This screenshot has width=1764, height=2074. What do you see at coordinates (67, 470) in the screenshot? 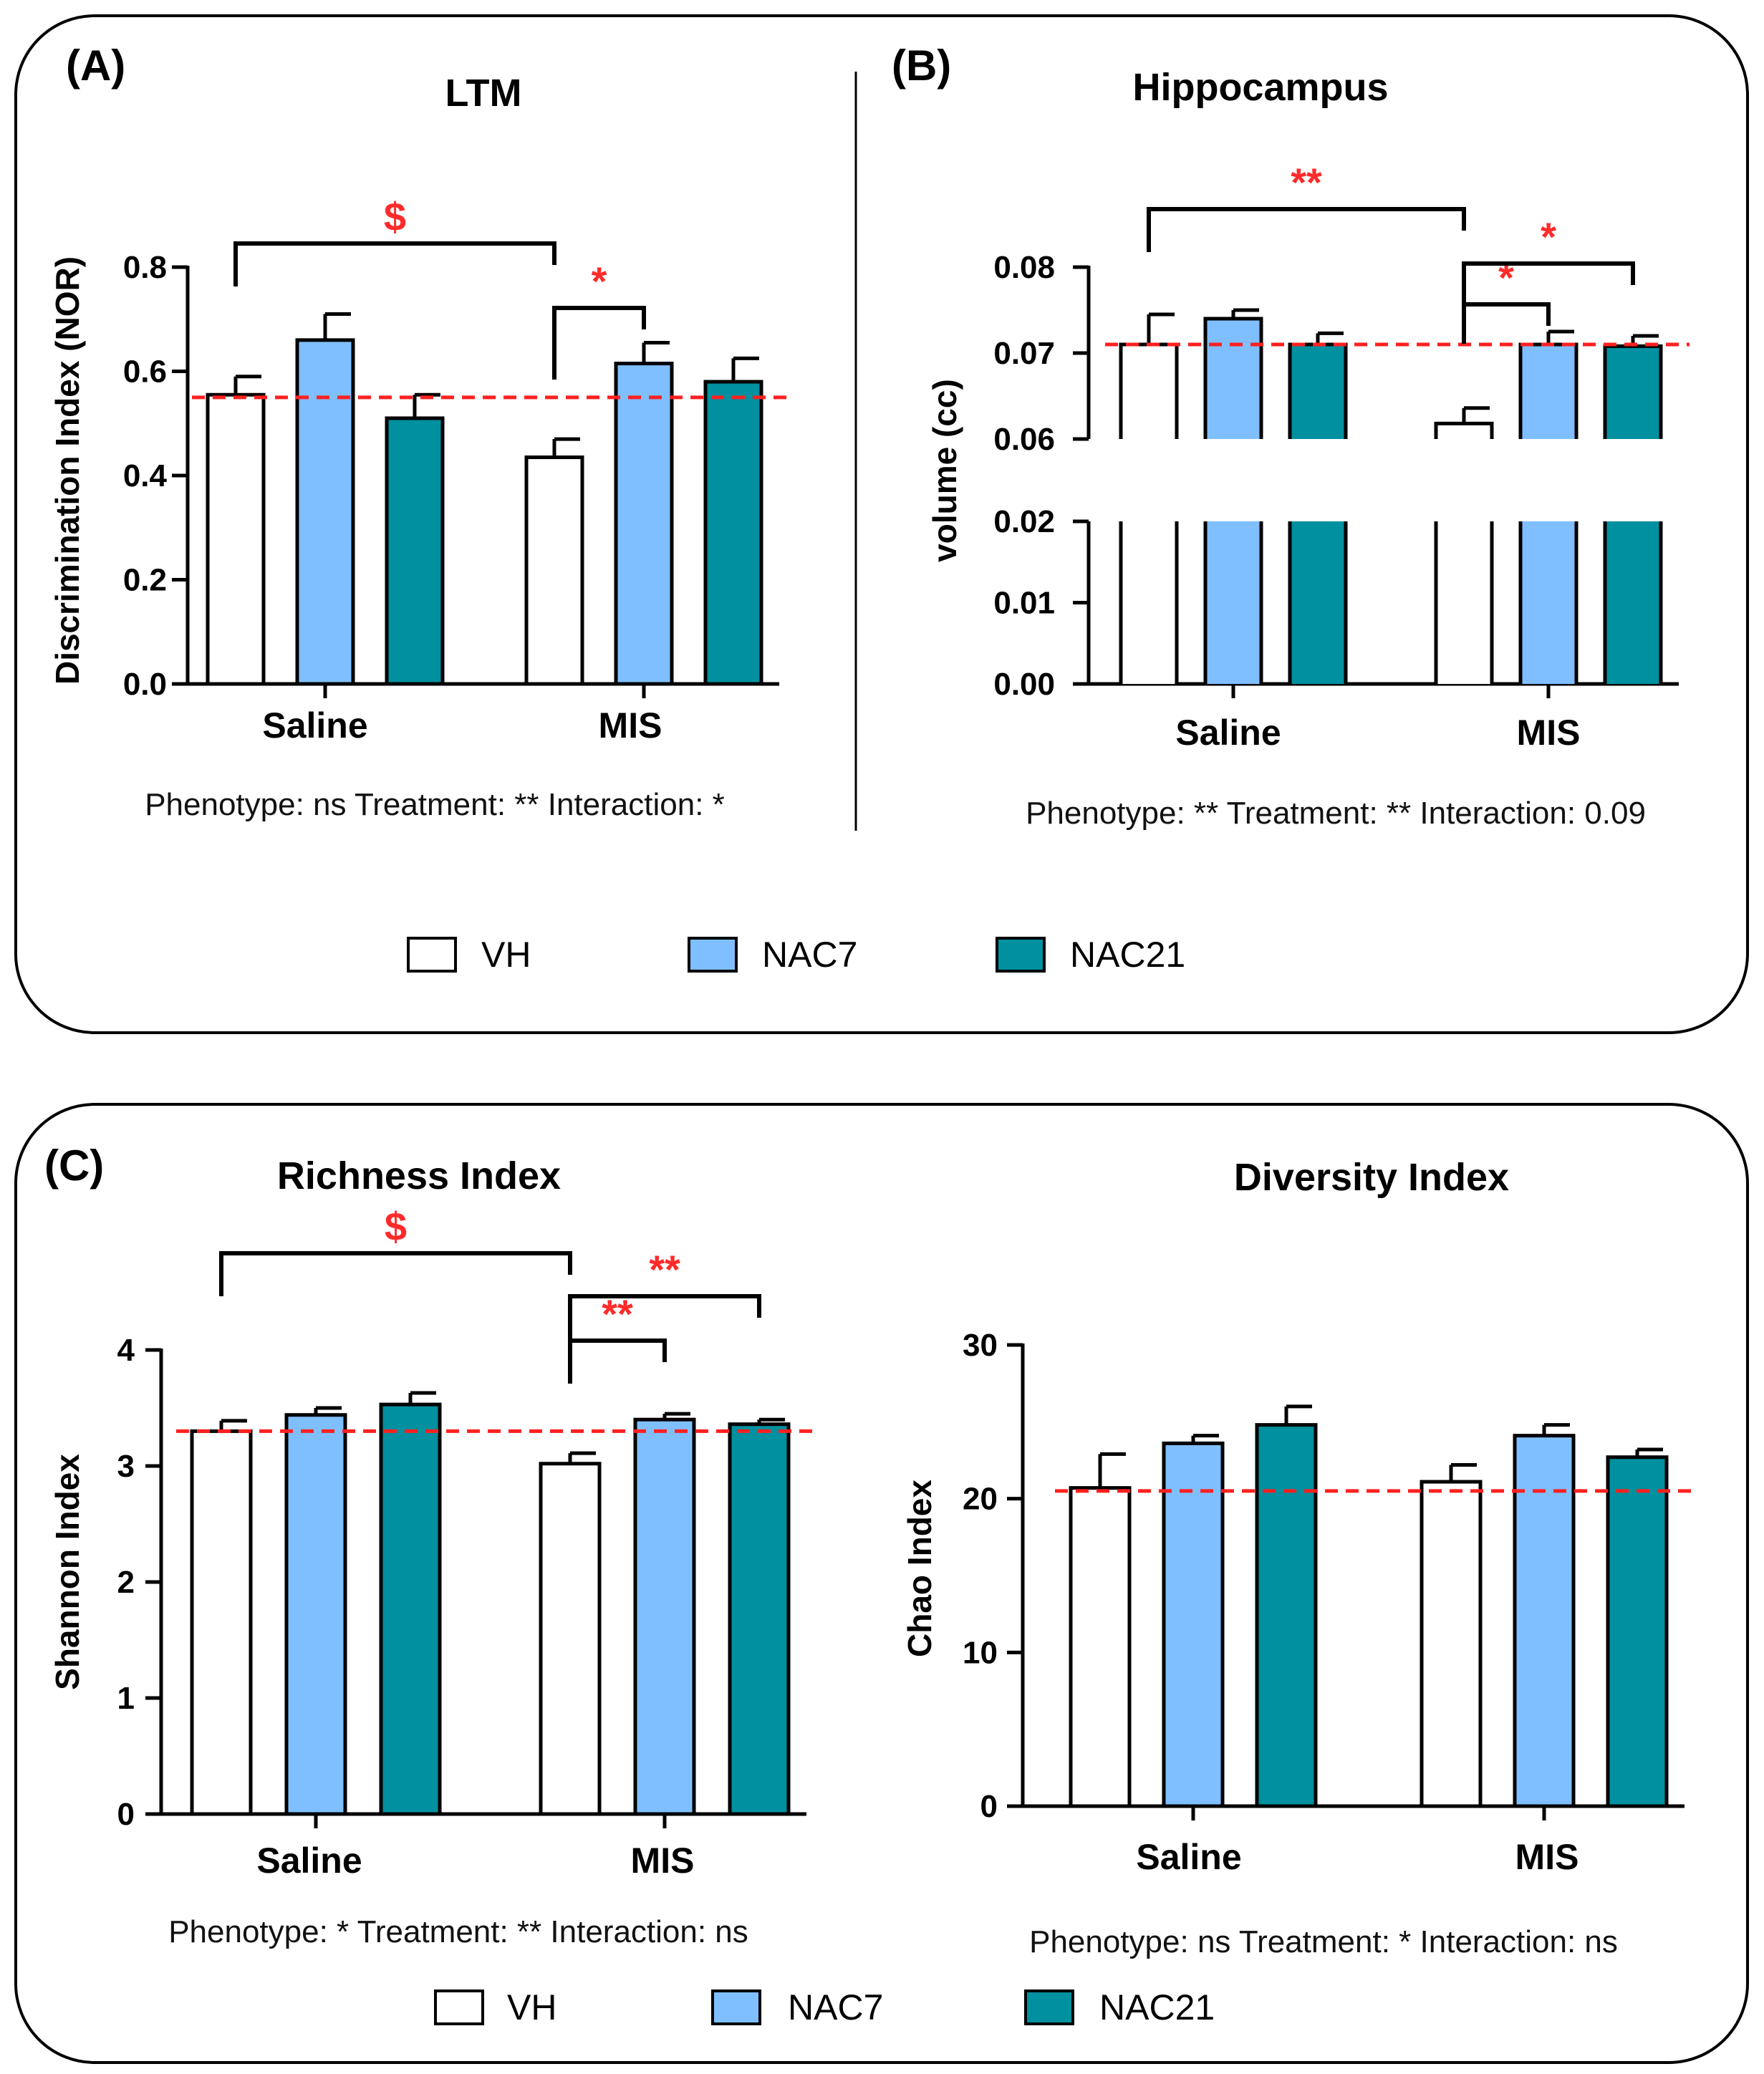
I see `y-axis-label-ltm: Discrimination Index (NOR)` at bounding box center [67, 470].